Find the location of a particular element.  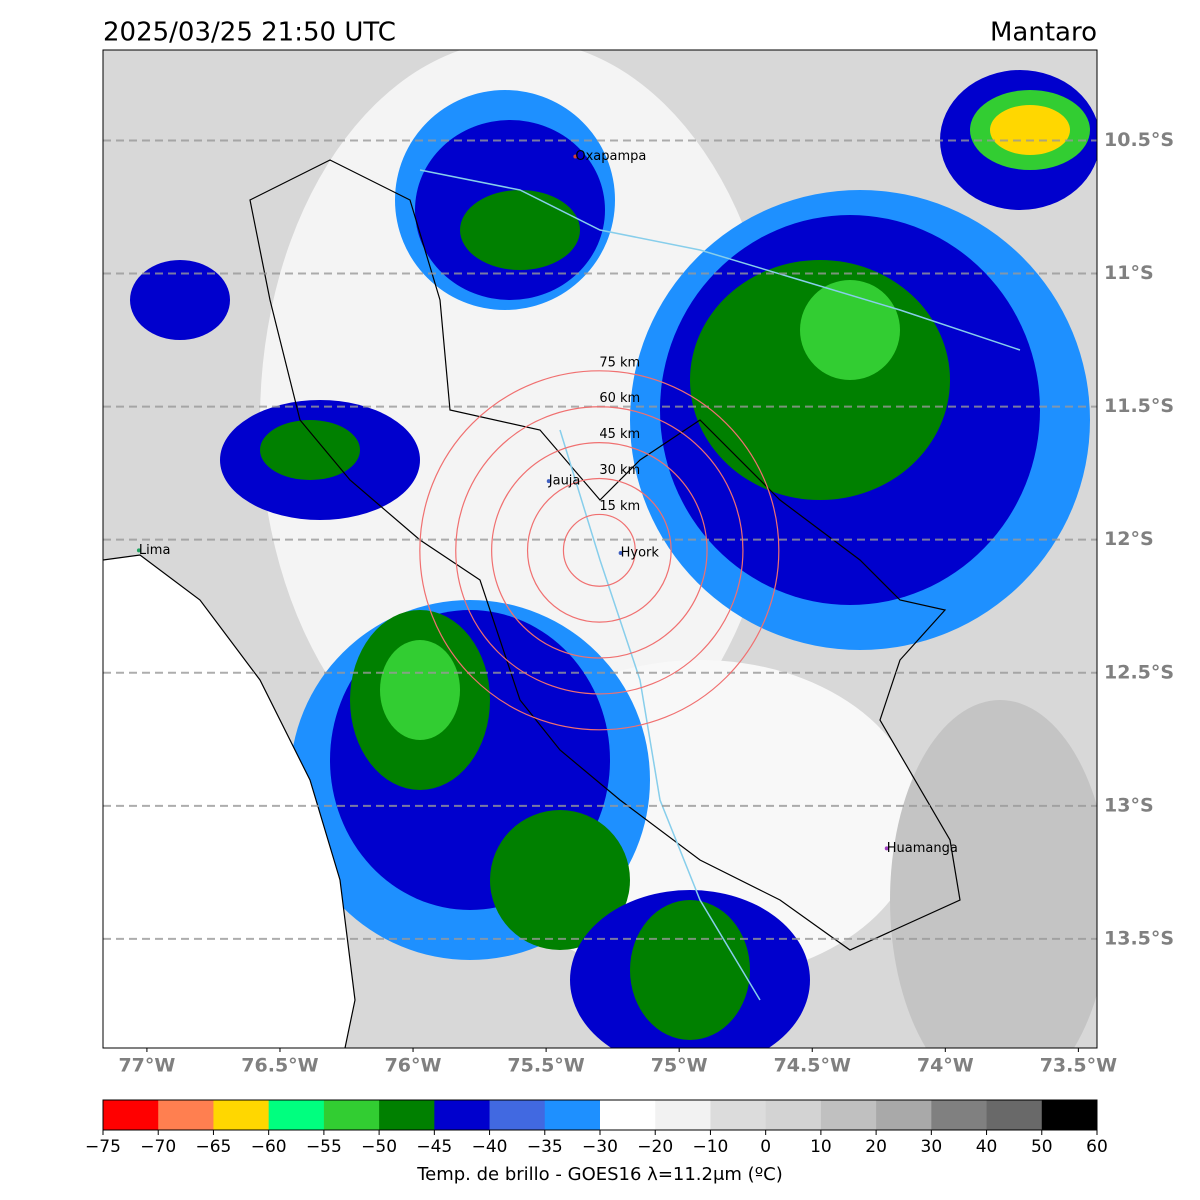

colorbar-tick-label: −35 is located at coordinates (545, 1147).